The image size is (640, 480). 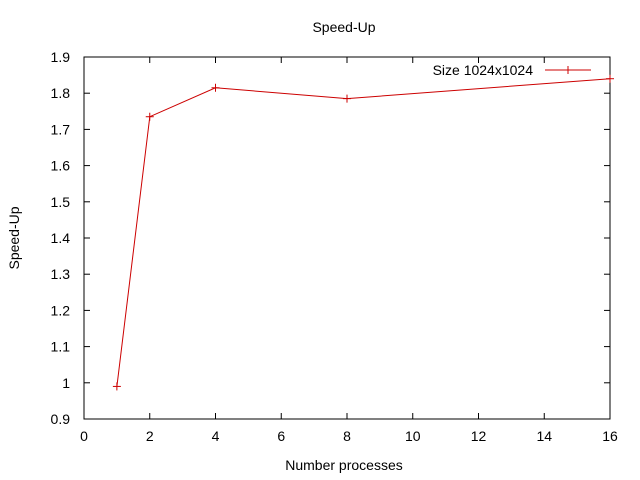 I want to click on x-tick-label: 10, so click(x=413, y=436).